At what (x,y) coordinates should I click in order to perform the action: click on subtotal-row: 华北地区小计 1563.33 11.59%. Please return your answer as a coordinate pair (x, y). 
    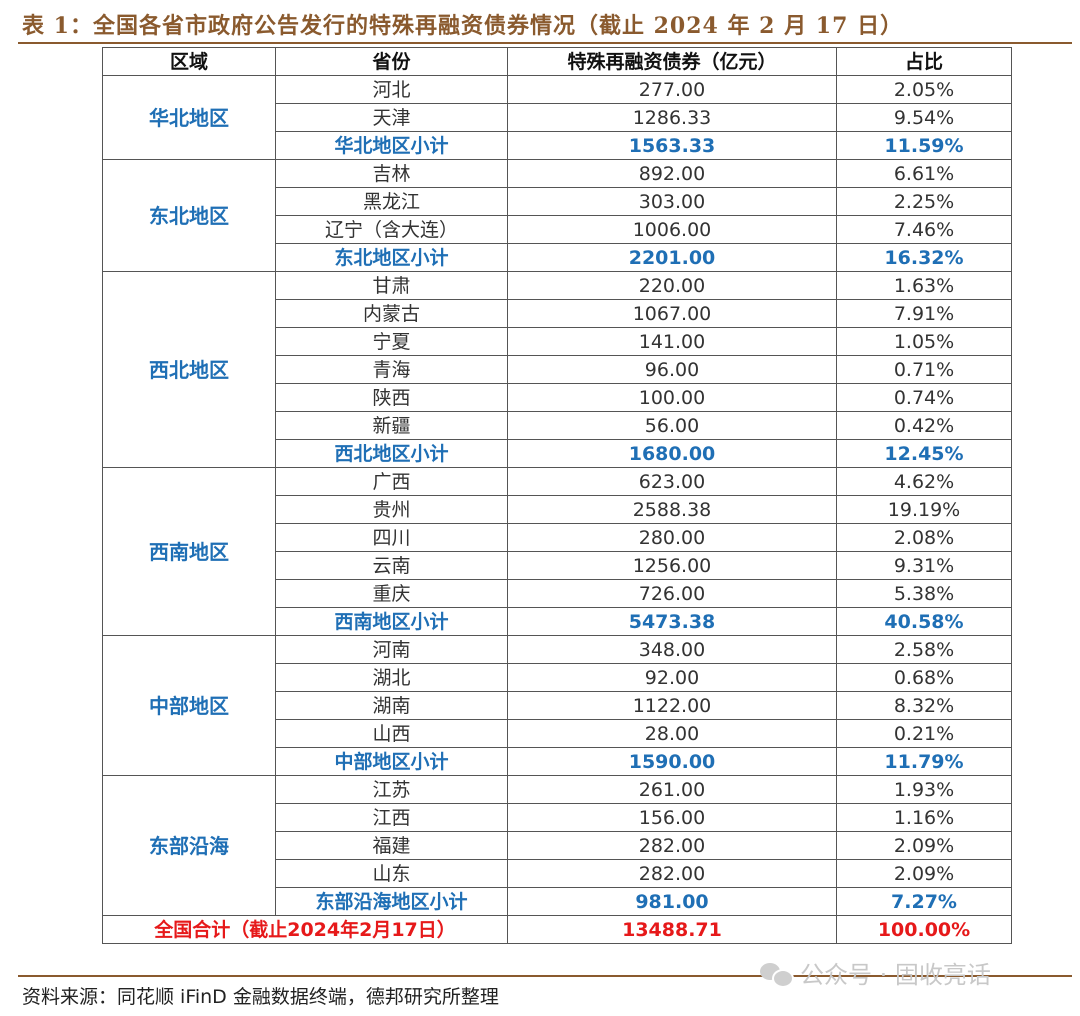
    Looking at the image, I should click on (557, 145).